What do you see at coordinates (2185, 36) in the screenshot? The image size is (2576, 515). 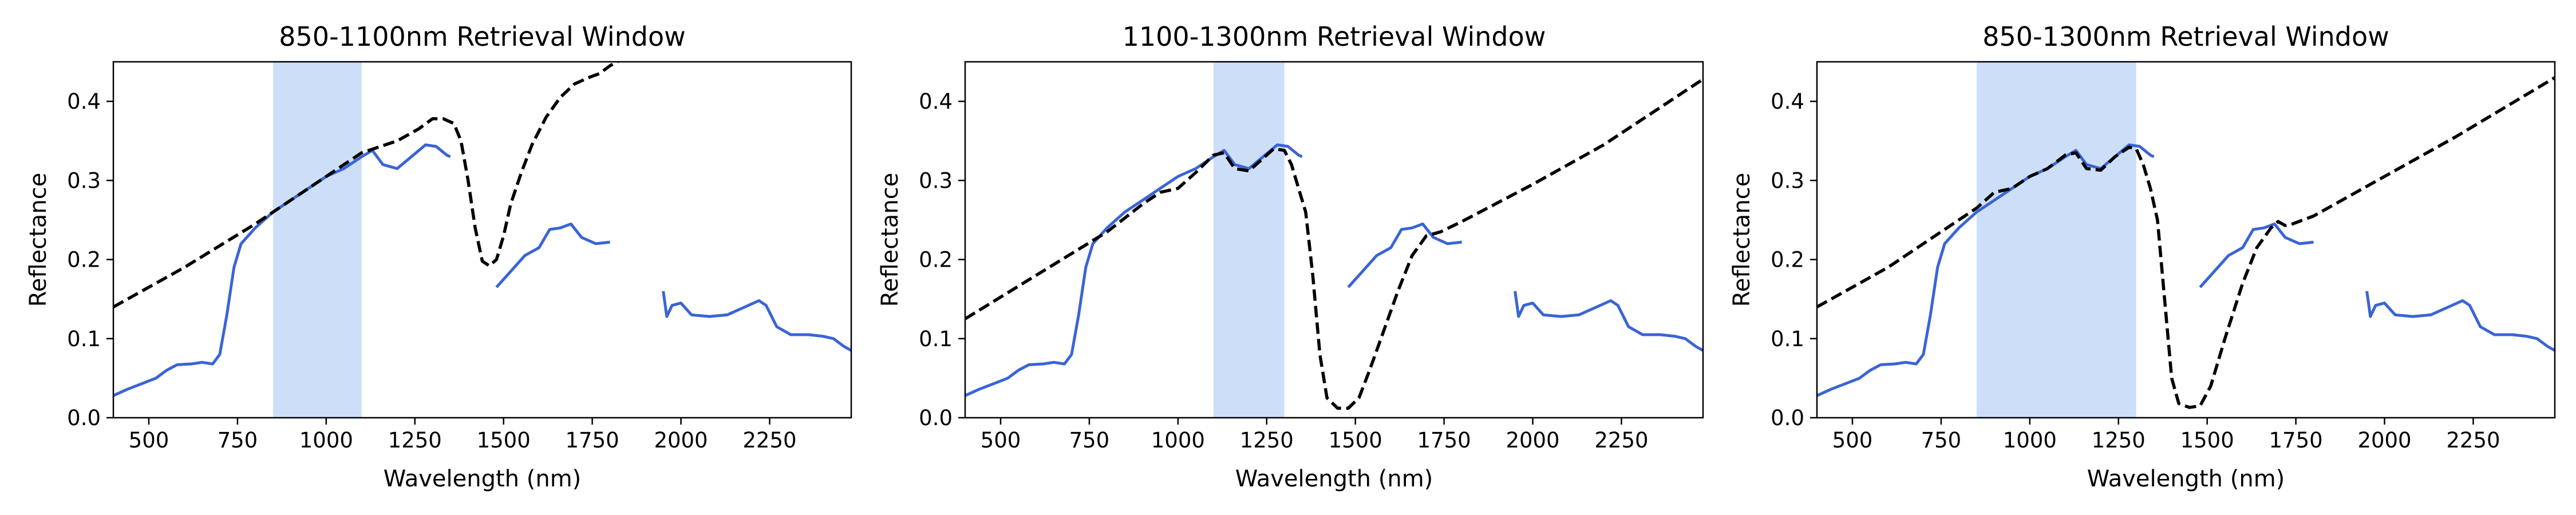 I see `chart-title: 850-1300nm Retrieval Window` at bounding box center [2185, 36].